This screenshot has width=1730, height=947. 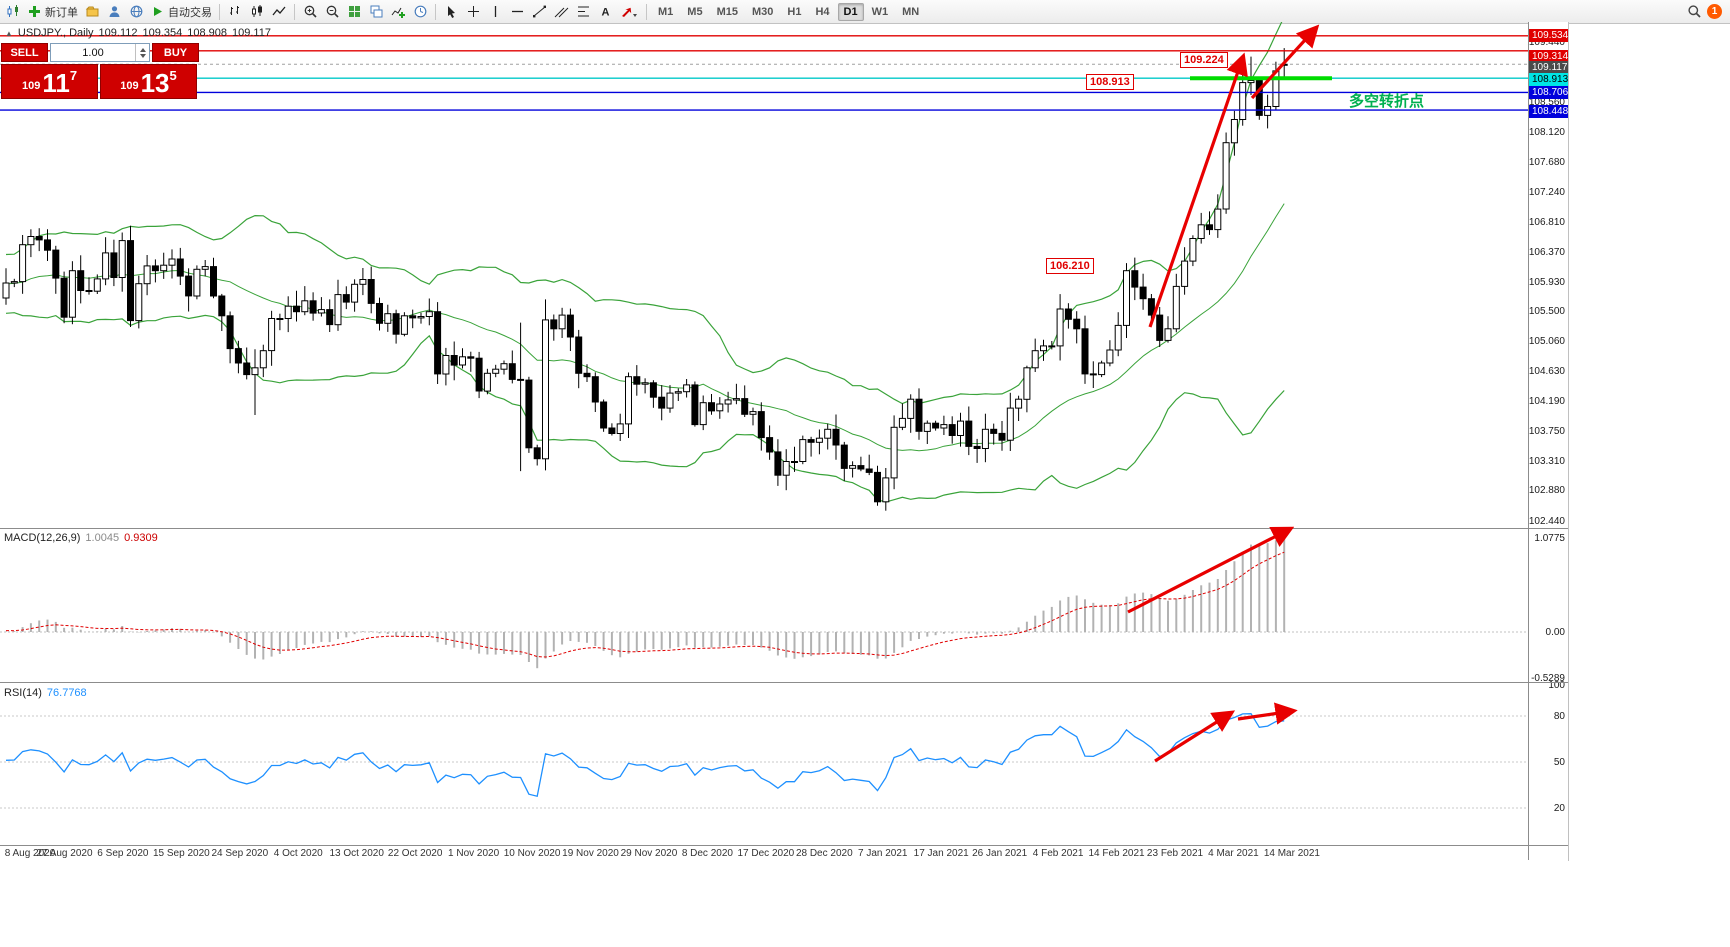 What do you see at coordinates (1175, 853) in the screenshot?
I see `date-label: 23 Feb 2021` at bounding box center [1175, 853].